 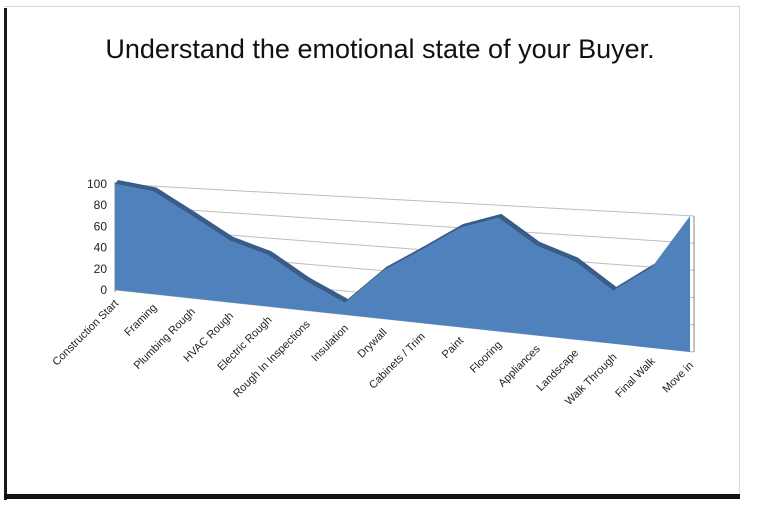 What do you see at coordinates (372, 344) in the screenshot?
I see `x-tick-label: Drywall` at bounding box center [372, 344].